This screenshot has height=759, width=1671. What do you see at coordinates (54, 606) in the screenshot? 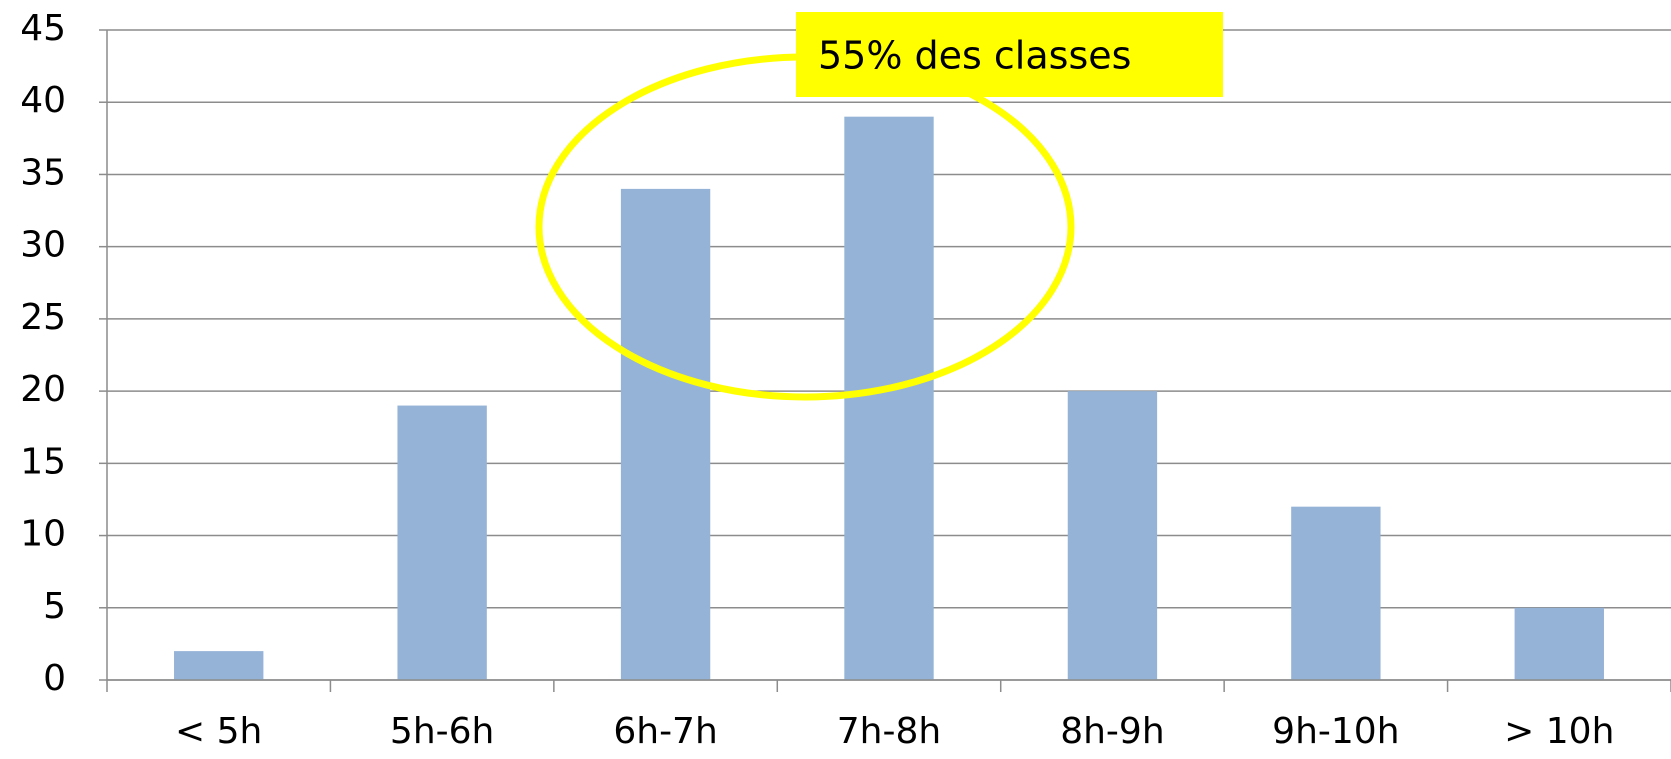
I see `y-tick-label: 5` at bounding box center [54, 606].